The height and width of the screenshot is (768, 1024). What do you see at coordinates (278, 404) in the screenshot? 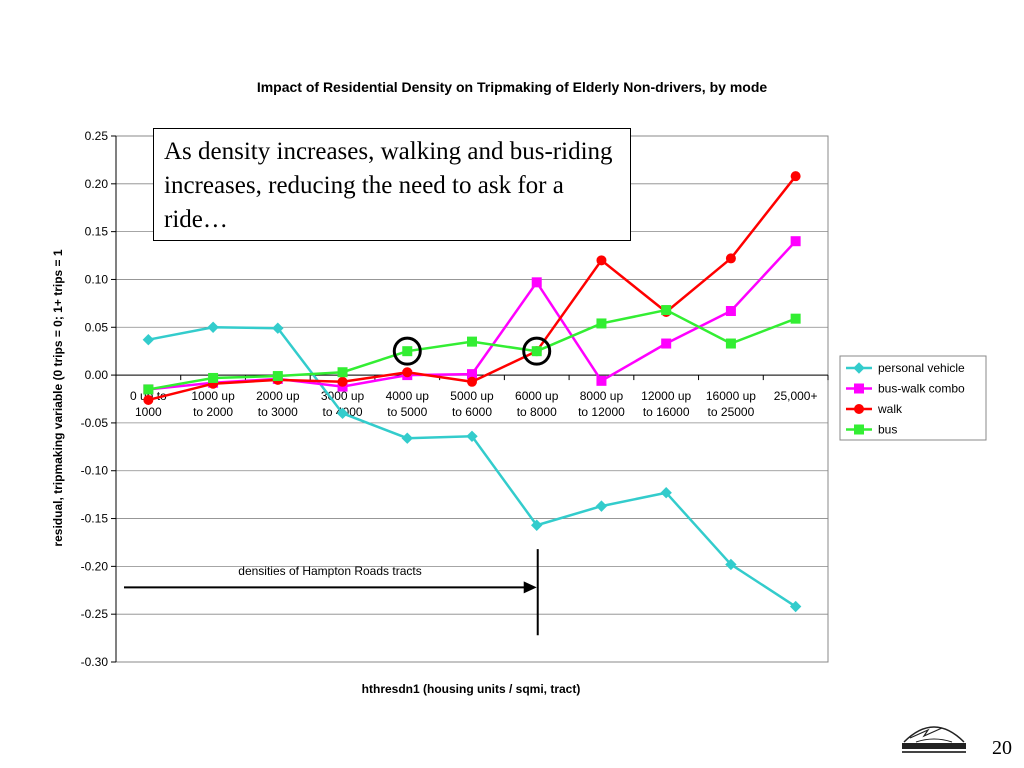
I see `x-tick-label: 2000 up to 3000` at bounding box center [278, 404].